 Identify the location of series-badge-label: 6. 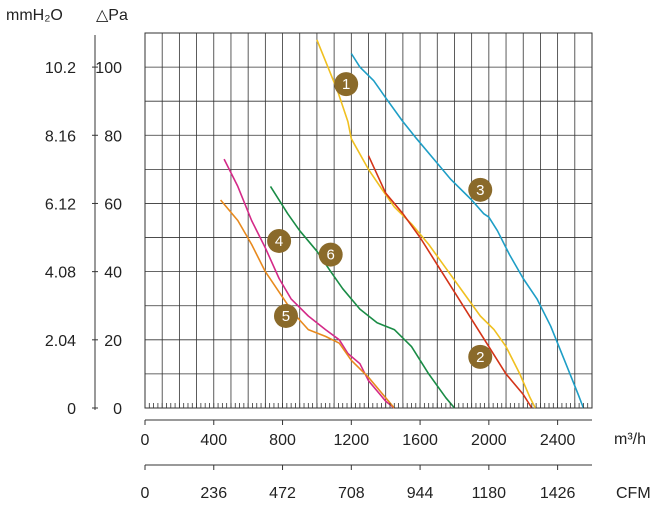
(331, 255).